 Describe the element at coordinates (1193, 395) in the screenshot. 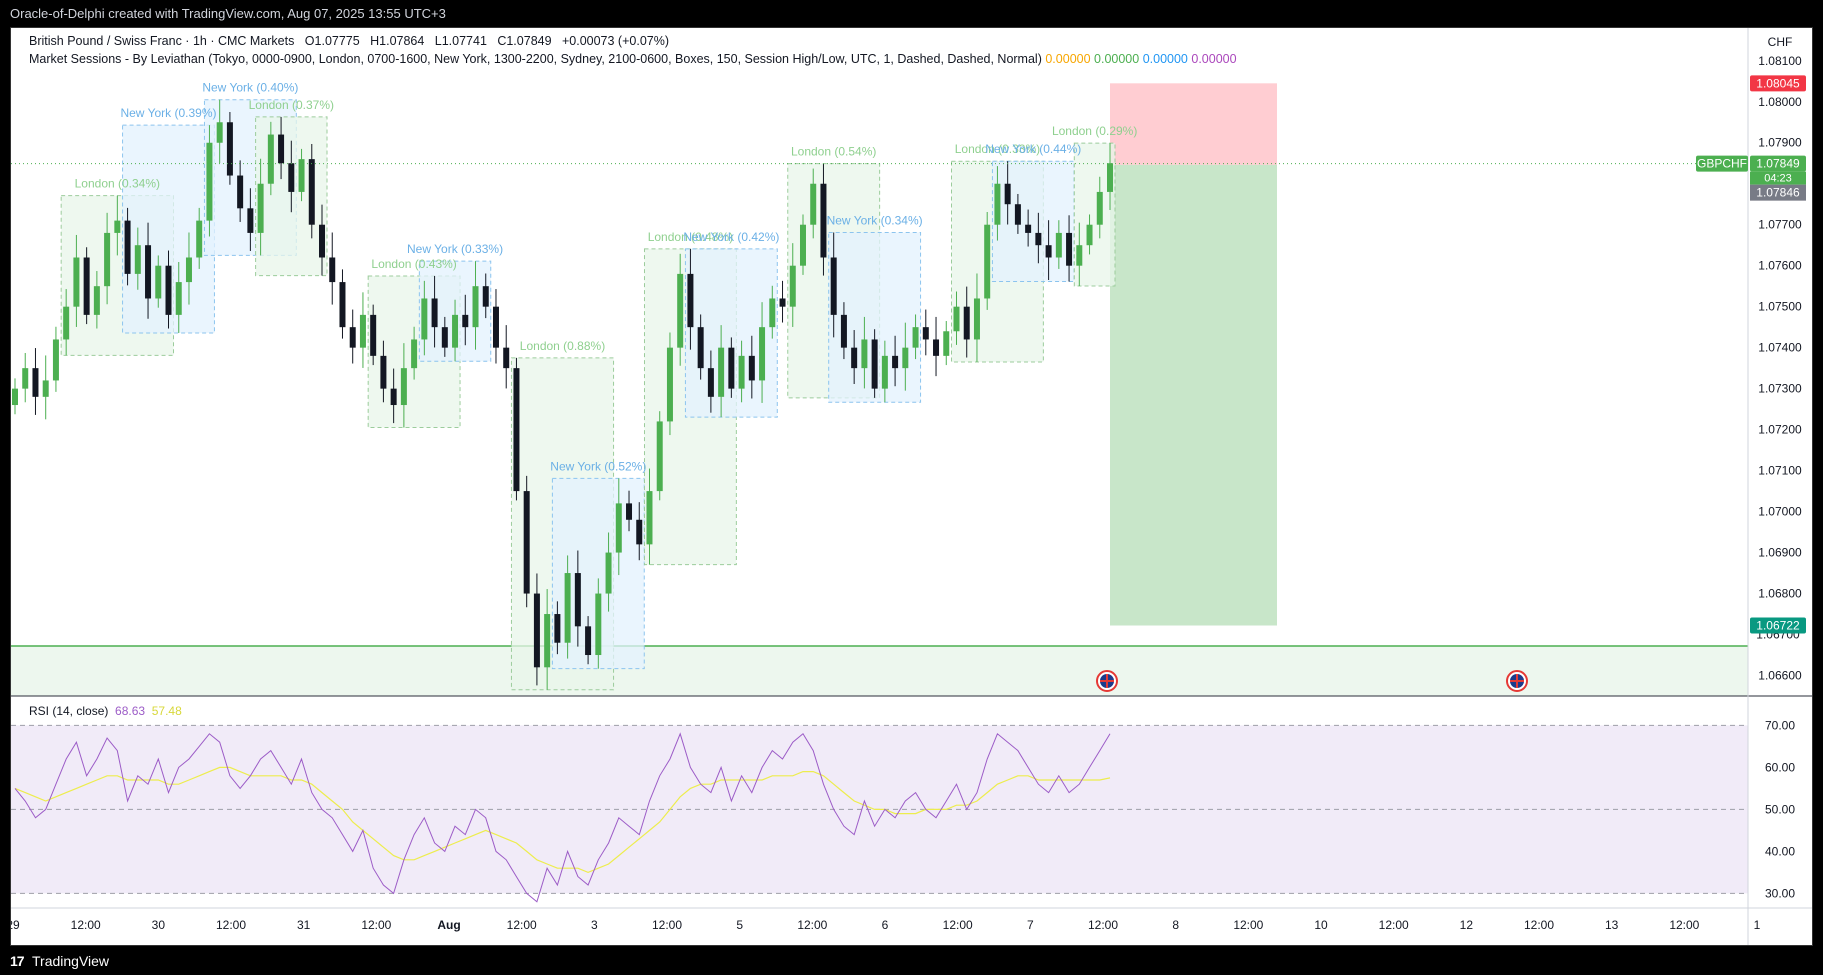

I see `take-profit-zone` at that location.